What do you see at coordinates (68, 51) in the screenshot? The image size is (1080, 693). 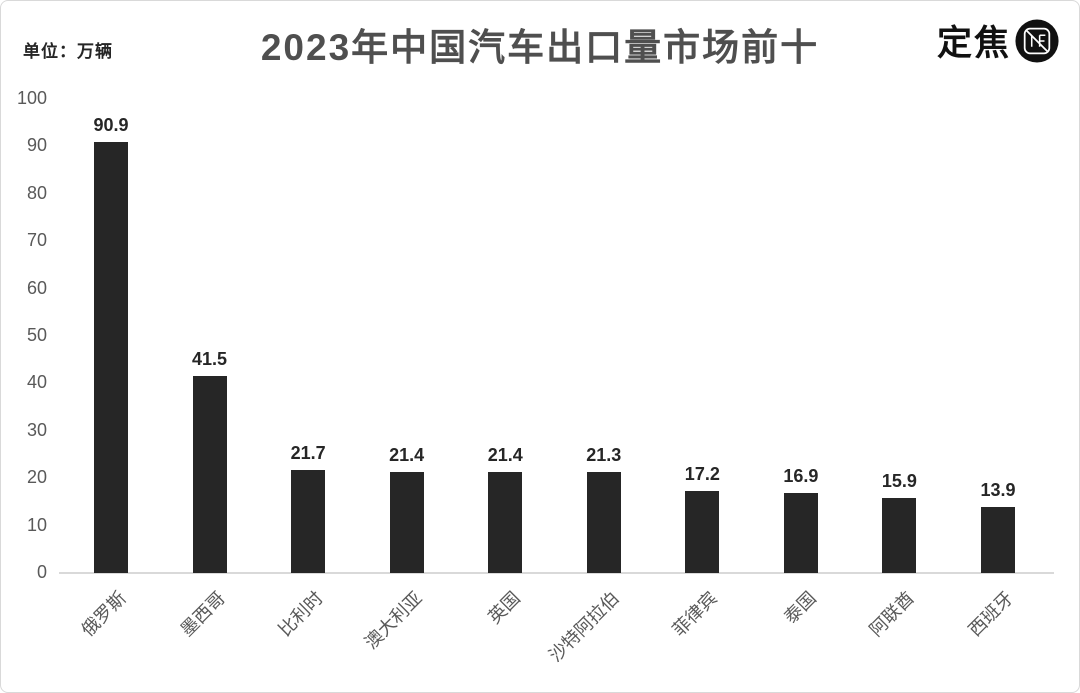 I see `unit-label: 单位：万辆` at bounding box center [68, 51].